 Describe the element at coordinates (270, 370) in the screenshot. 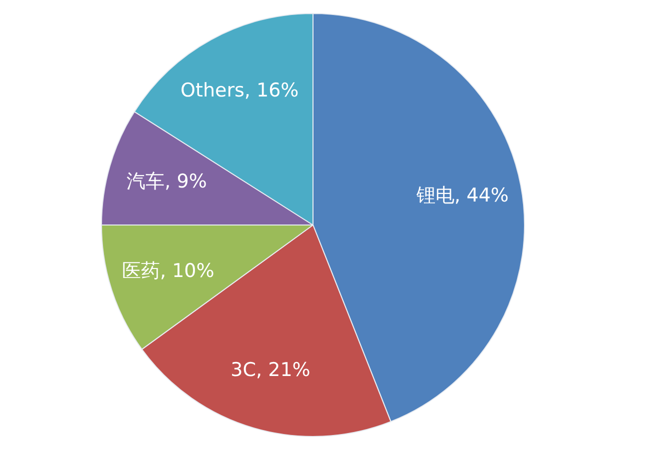

I see `slice-label: 3C, 21%` at that location.